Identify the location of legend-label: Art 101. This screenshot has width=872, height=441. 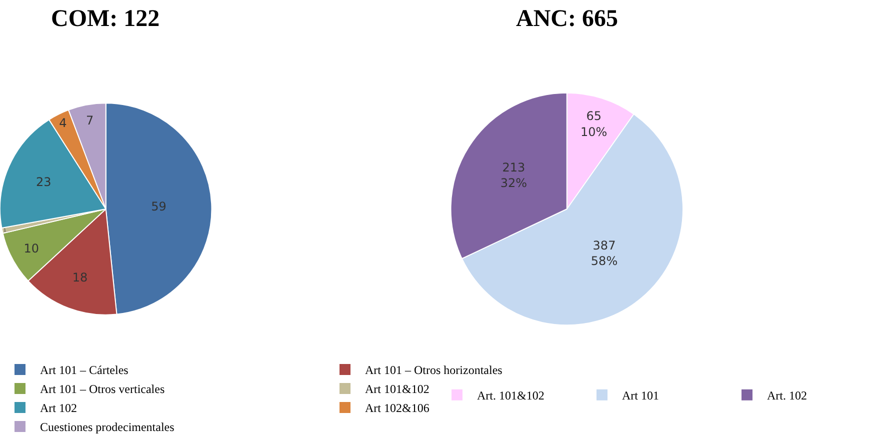
(640, 395).